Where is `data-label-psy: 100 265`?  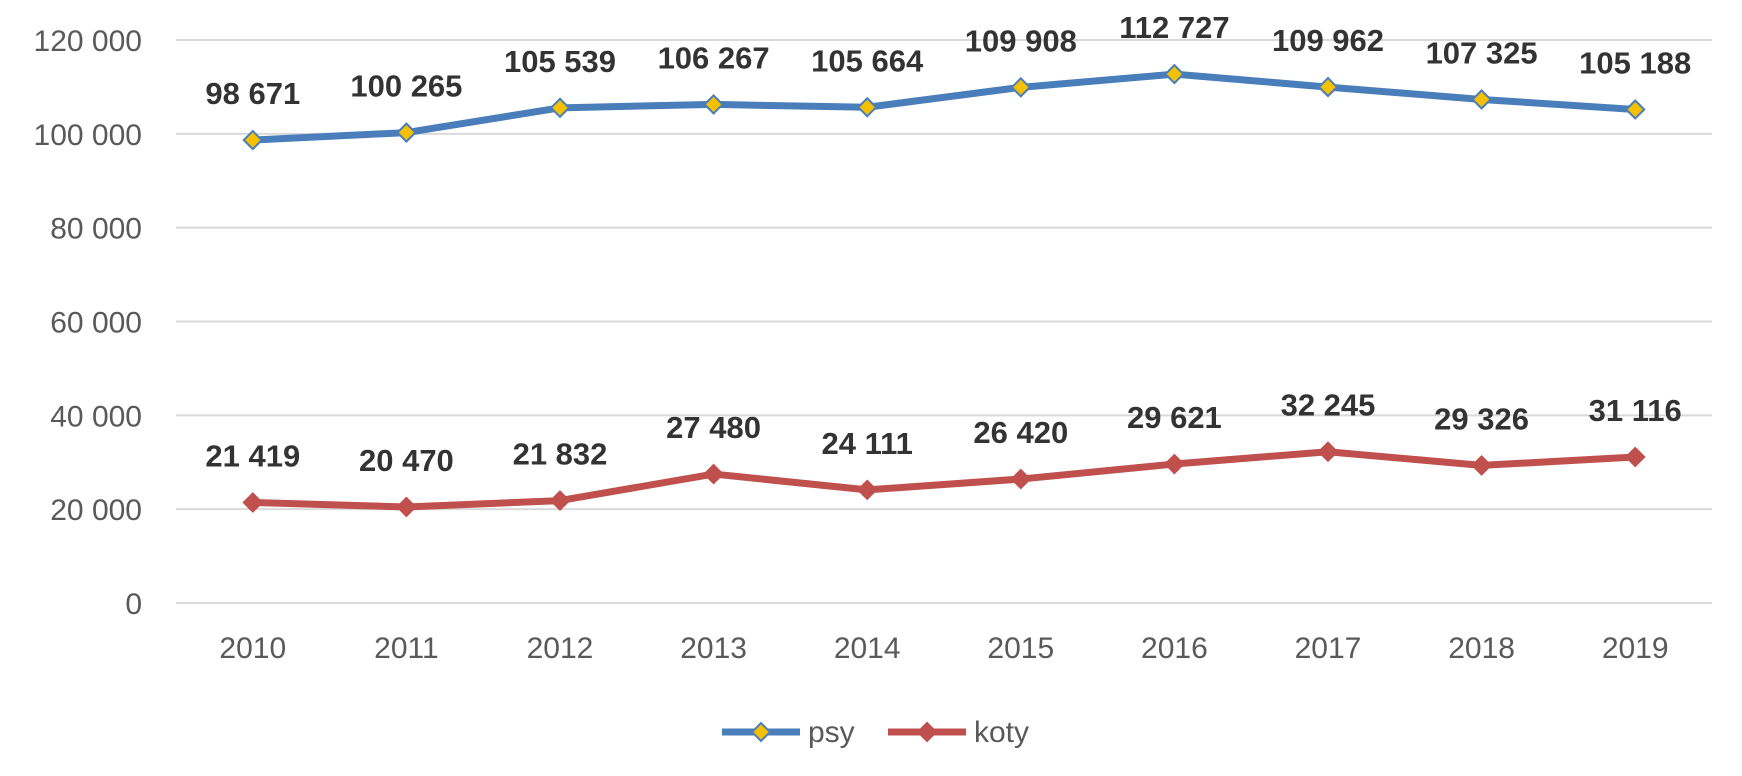 data-label-psy: 100 265 is located at coordinates (406, 86).